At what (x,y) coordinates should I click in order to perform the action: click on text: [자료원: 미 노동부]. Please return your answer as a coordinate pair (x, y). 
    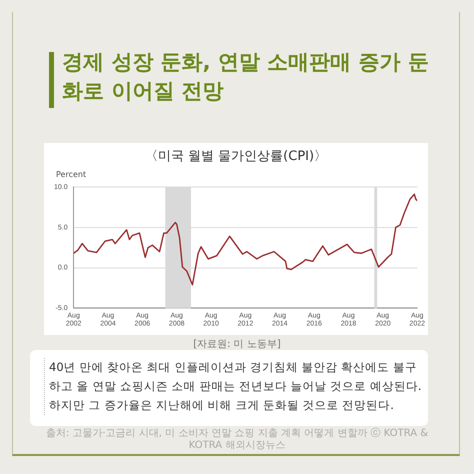
    Looking at the image, I should click on (237, 344).